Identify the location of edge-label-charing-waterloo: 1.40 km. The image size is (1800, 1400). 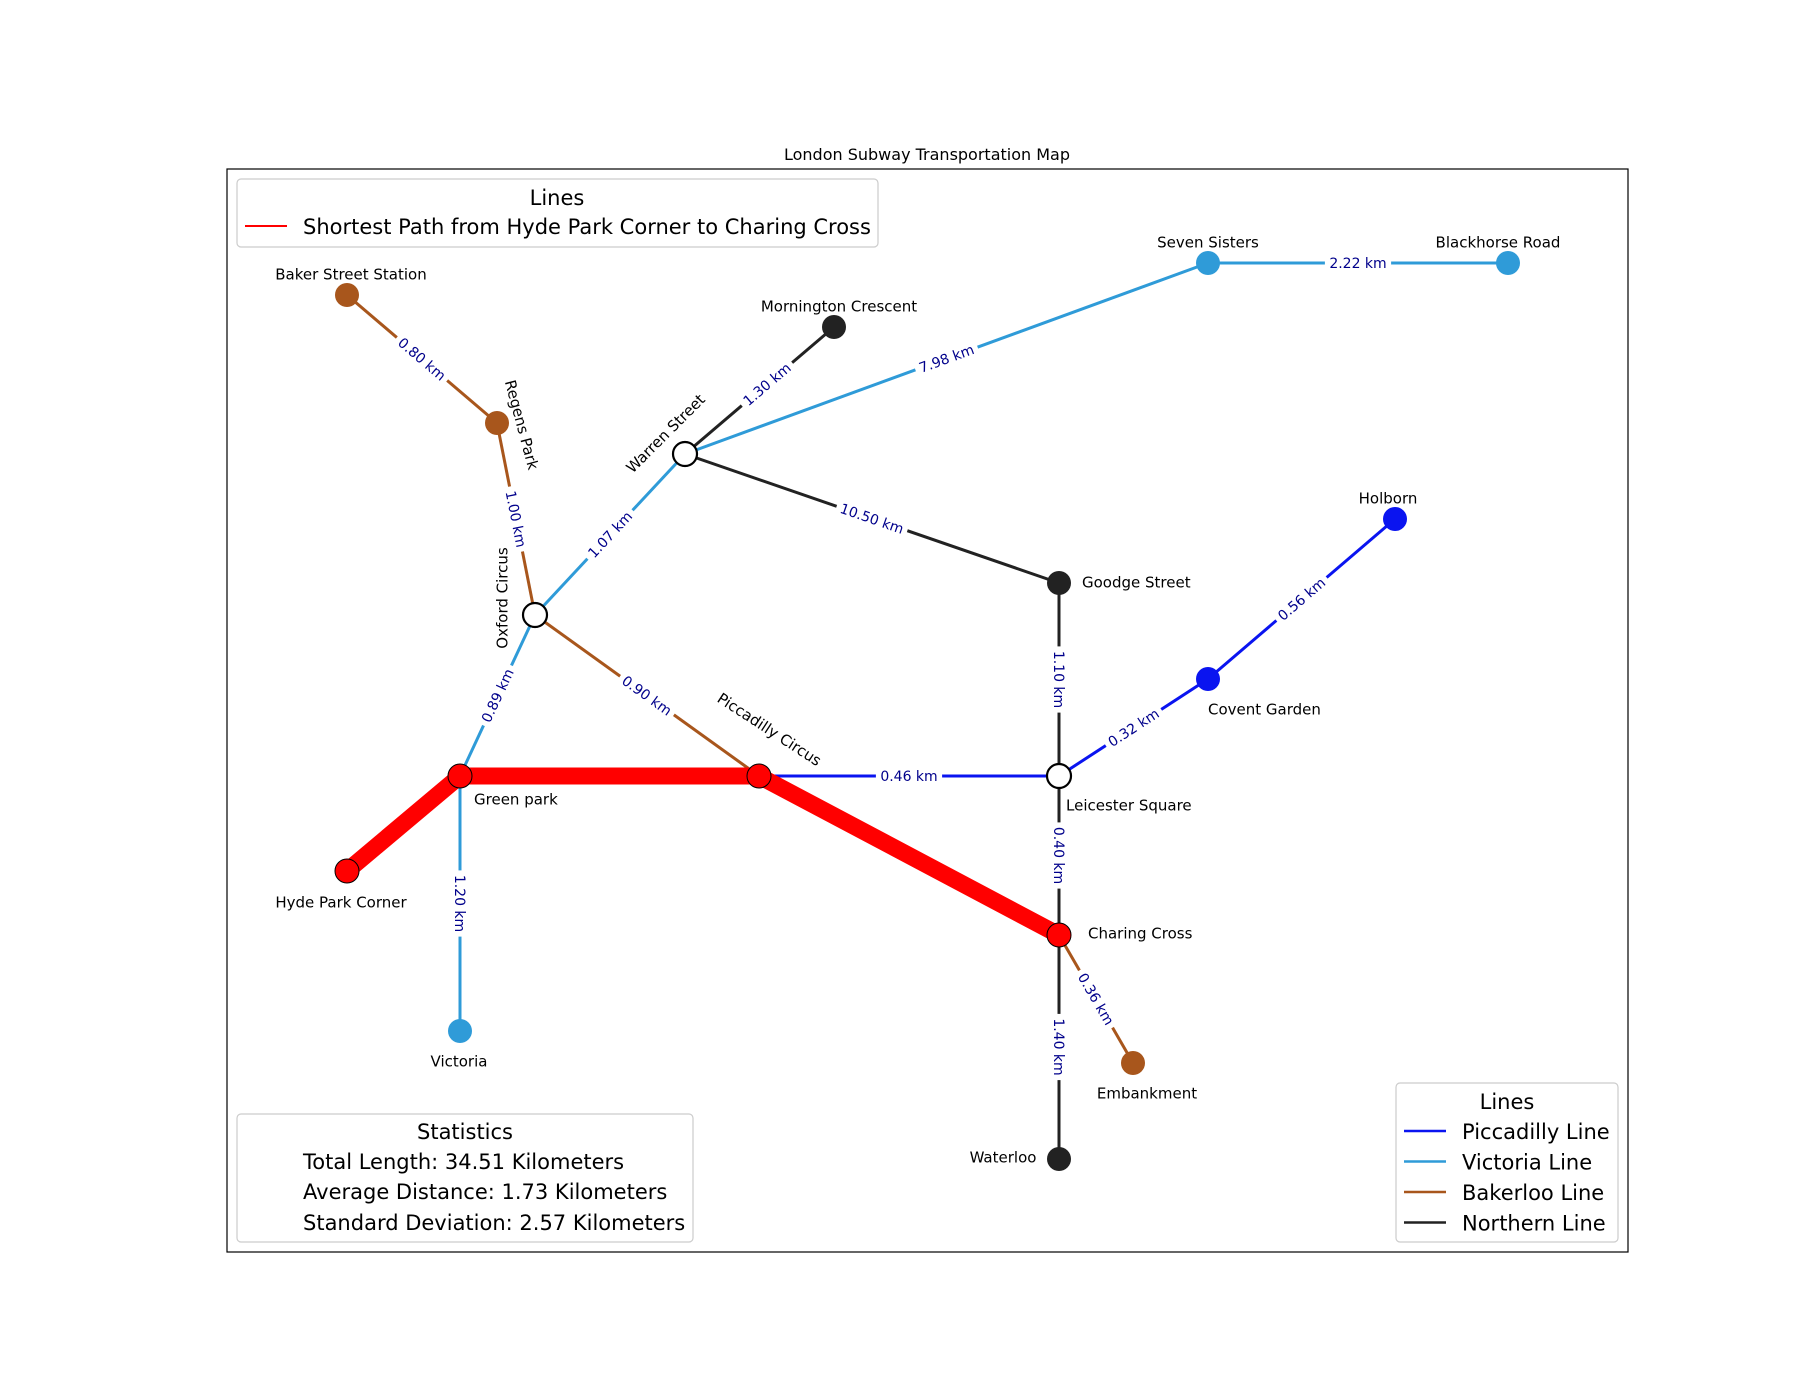
(1059, 1047).